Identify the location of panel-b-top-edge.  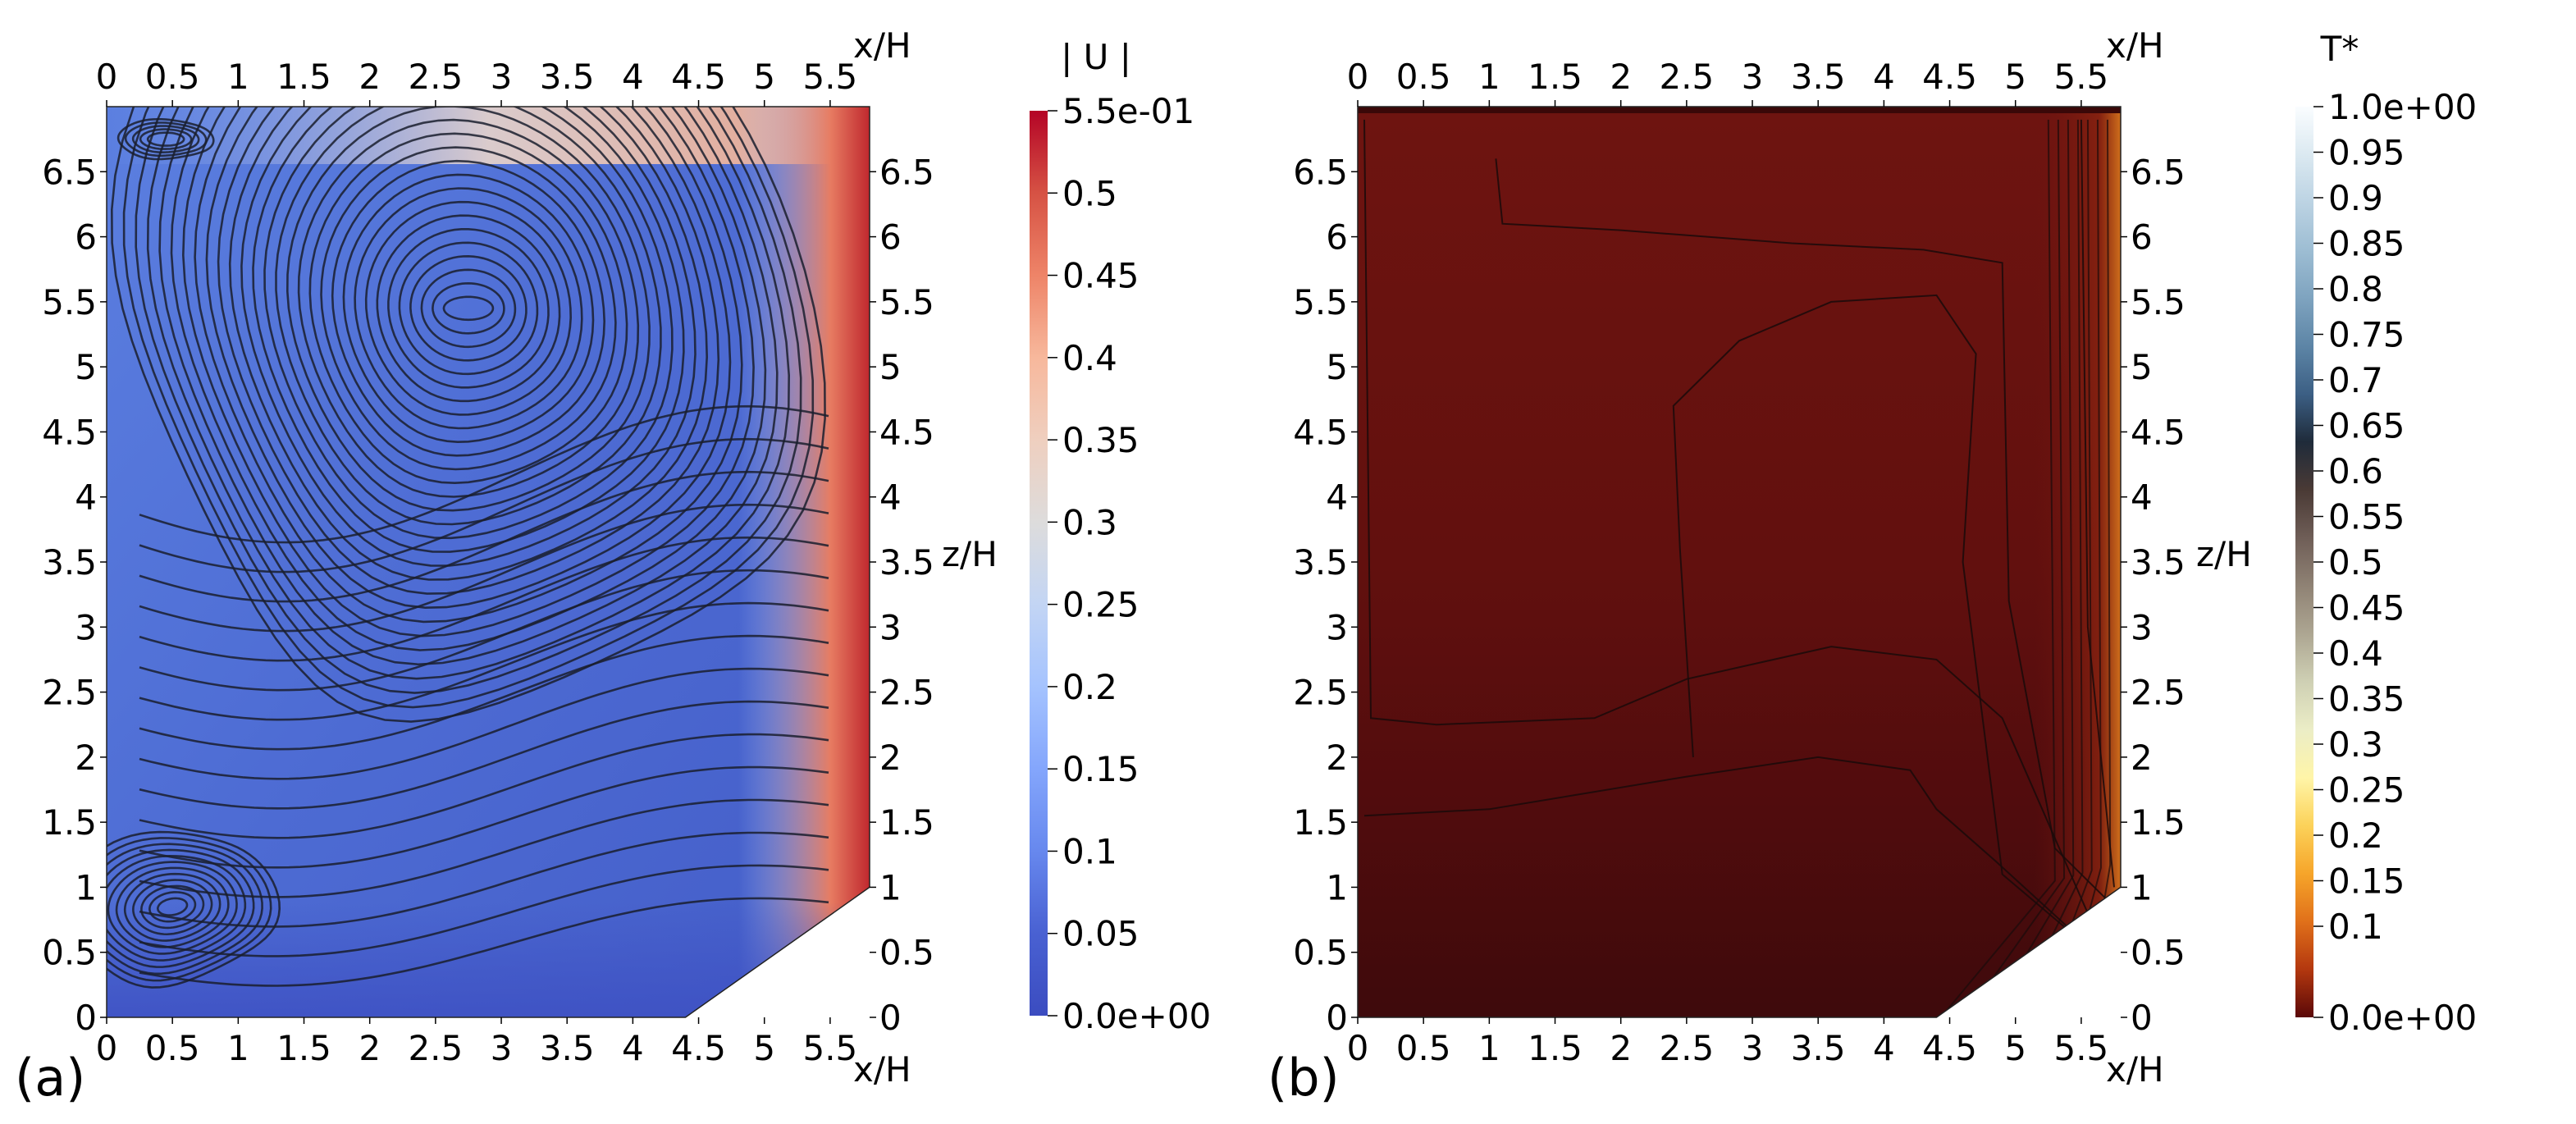
(1740, 110).